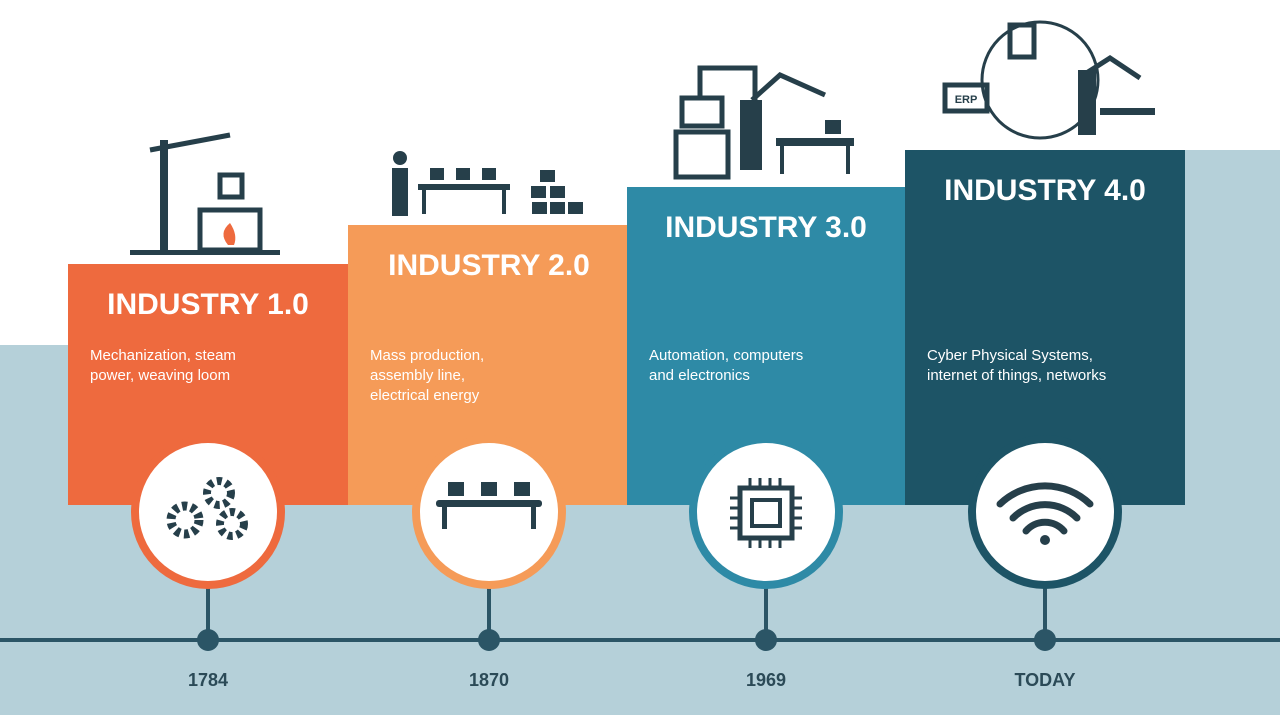 This screenshot has height=720, width=1280. I want to click on stage-description: assembly line,, so click(417, 375).